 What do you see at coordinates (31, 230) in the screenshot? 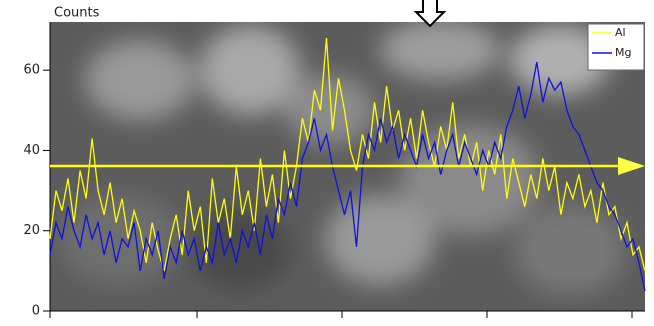
I see `y-tick-label: 20` at bounding box center [31, 230].